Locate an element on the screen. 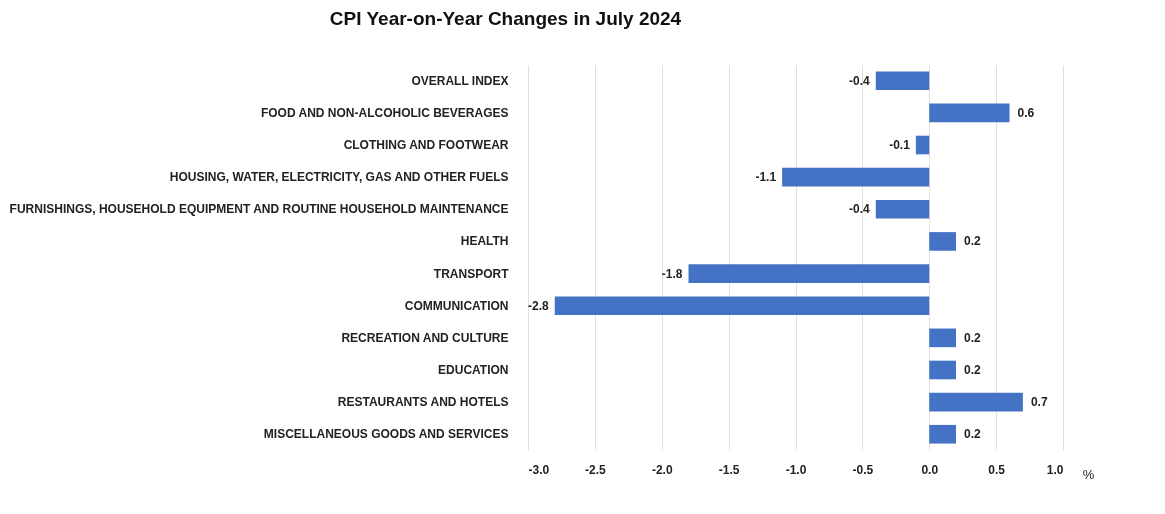 This screenshot has height=514, width=1165. y-tick-label: RESTAURANTS AND HOTELS is located at coordinates (423, 402).